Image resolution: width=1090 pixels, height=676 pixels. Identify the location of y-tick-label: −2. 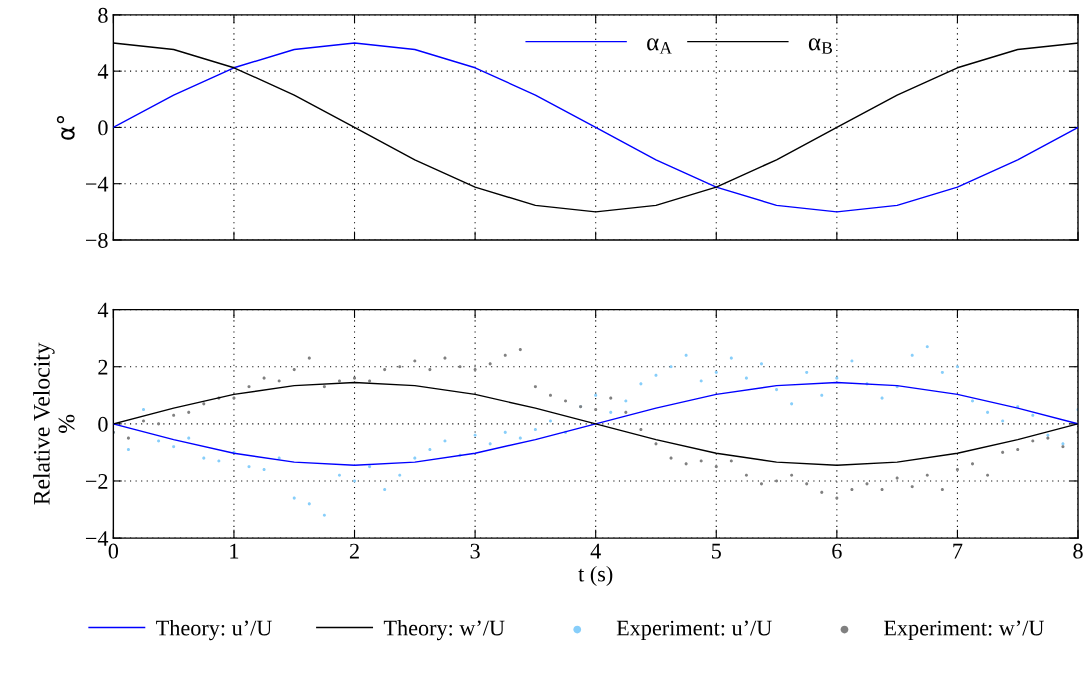
(96, 481).